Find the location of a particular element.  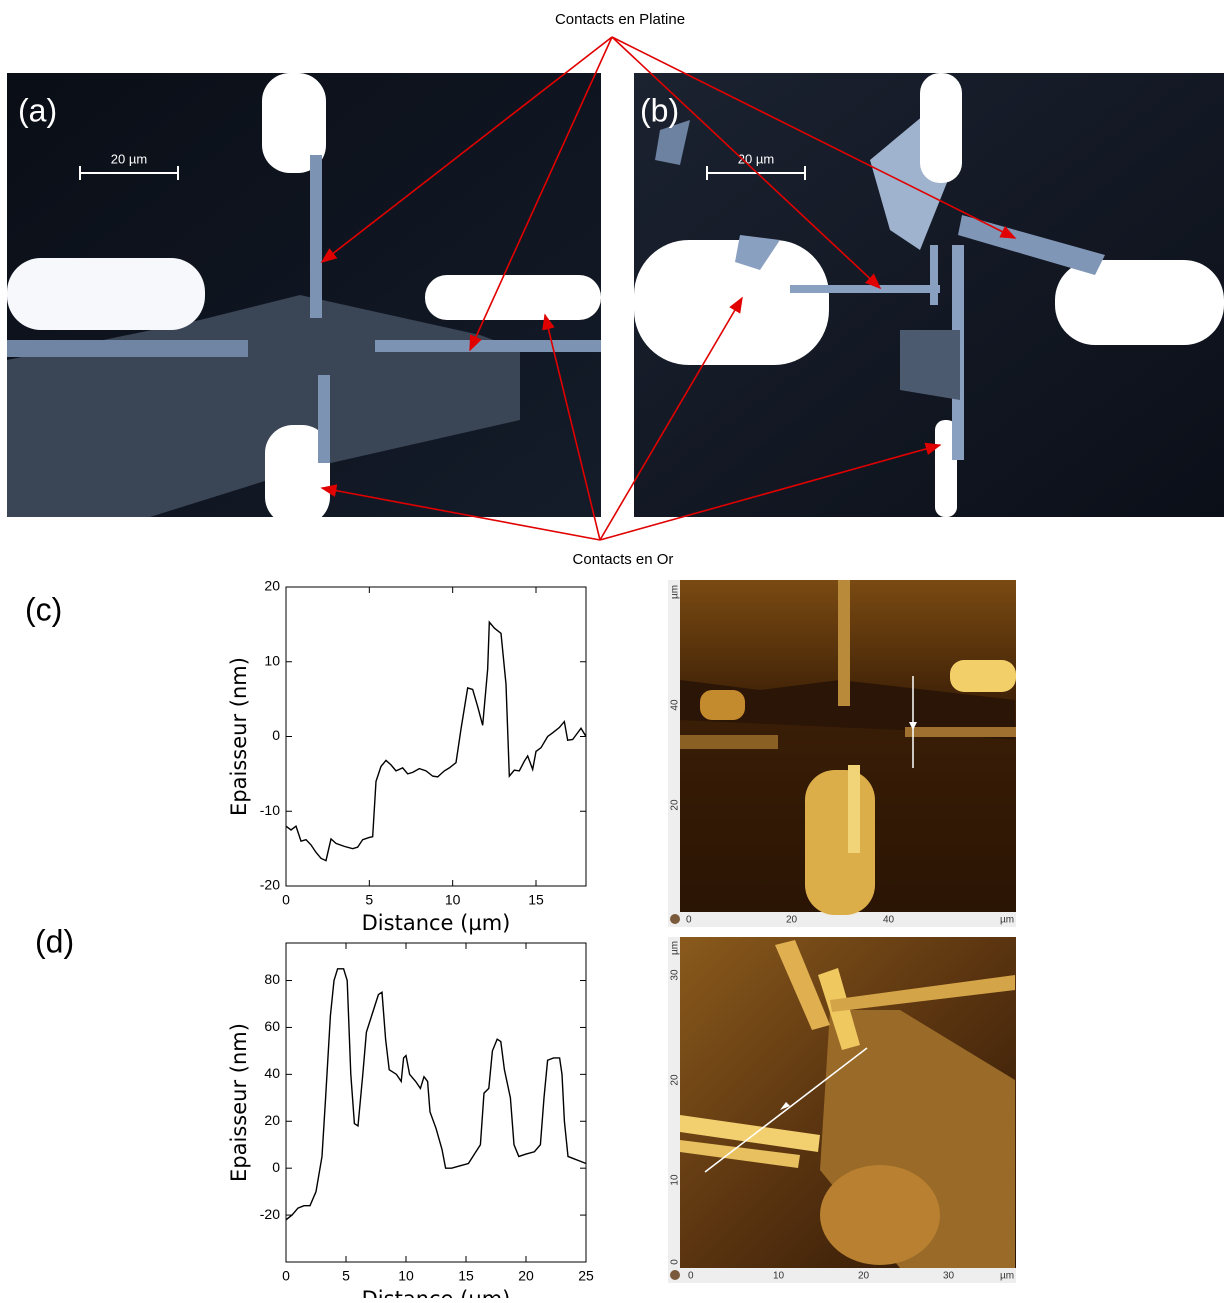

scale-bar-label: 20 µm is located at coordinates (129, 158).